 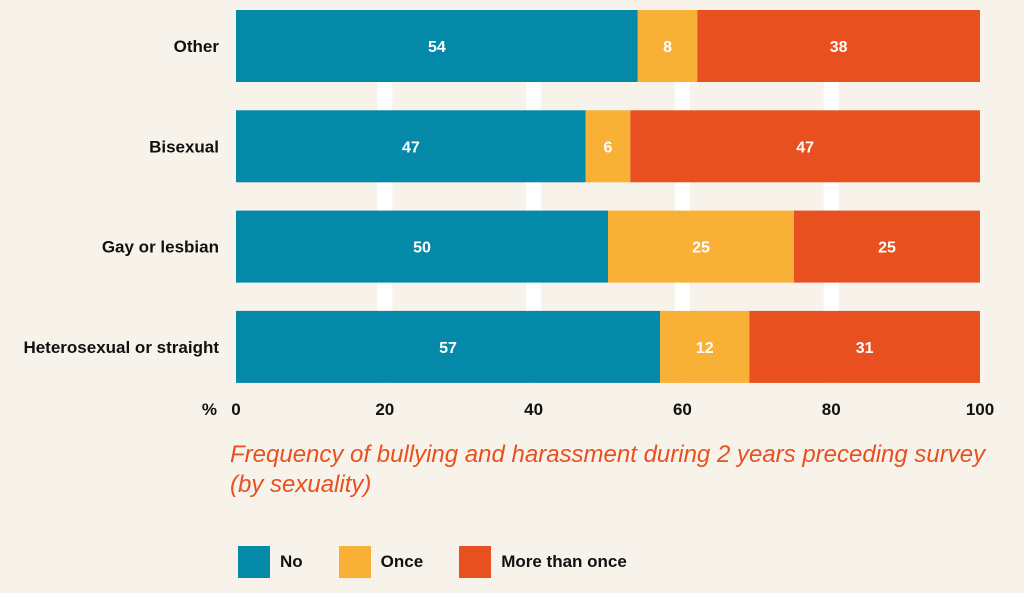 I want to click on data-label-other-no: 54, so click(x=437, y=47).